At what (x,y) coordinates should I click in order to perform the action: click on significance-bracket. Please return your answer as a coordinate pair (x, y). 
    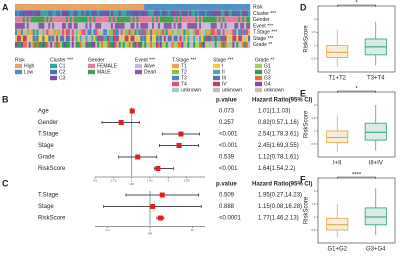
    Looking at the image, I should click on (356, 5).